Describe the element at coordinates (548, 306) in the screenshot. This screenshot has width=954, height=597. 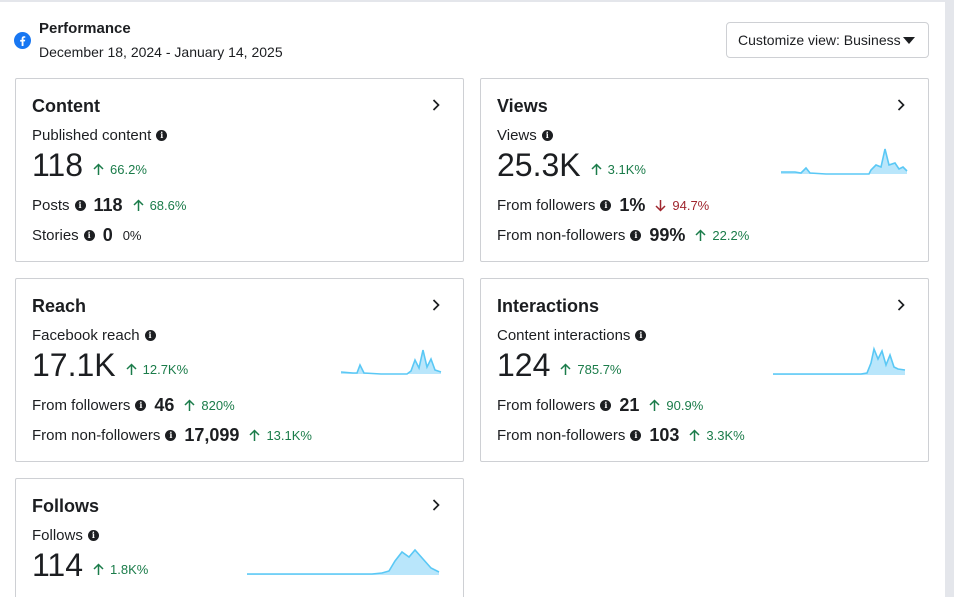
I see `card-title: Interactions` at that location.